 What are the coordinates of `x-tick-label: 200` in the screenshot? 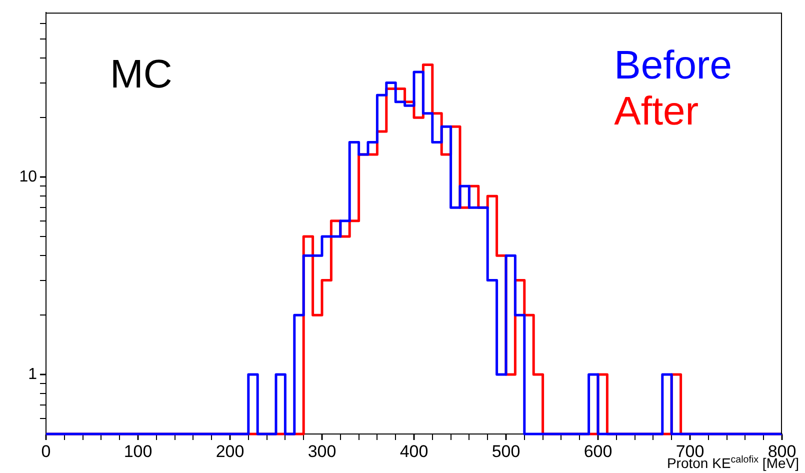 It's located at (230, 451).